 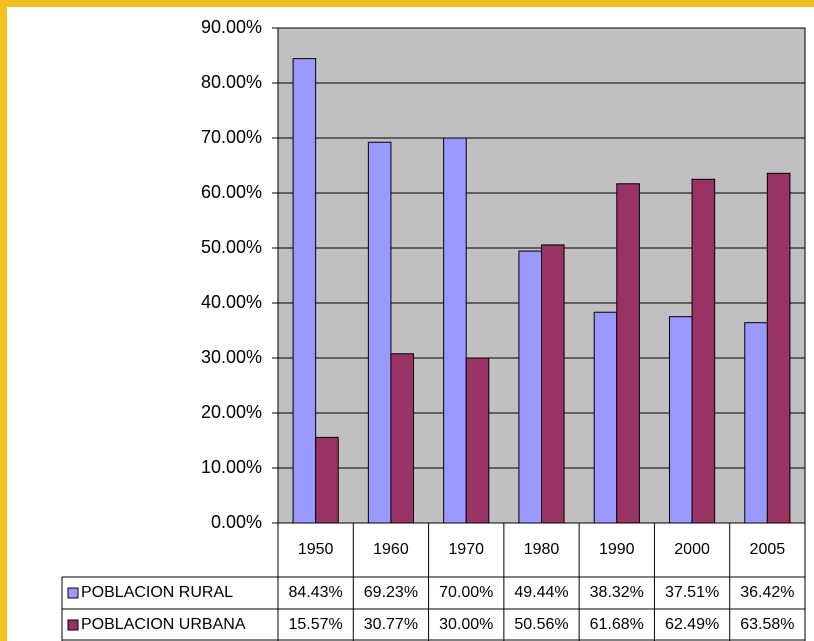 I want to click on y-tick-label: 80.00%, so click(x=231, y=82).